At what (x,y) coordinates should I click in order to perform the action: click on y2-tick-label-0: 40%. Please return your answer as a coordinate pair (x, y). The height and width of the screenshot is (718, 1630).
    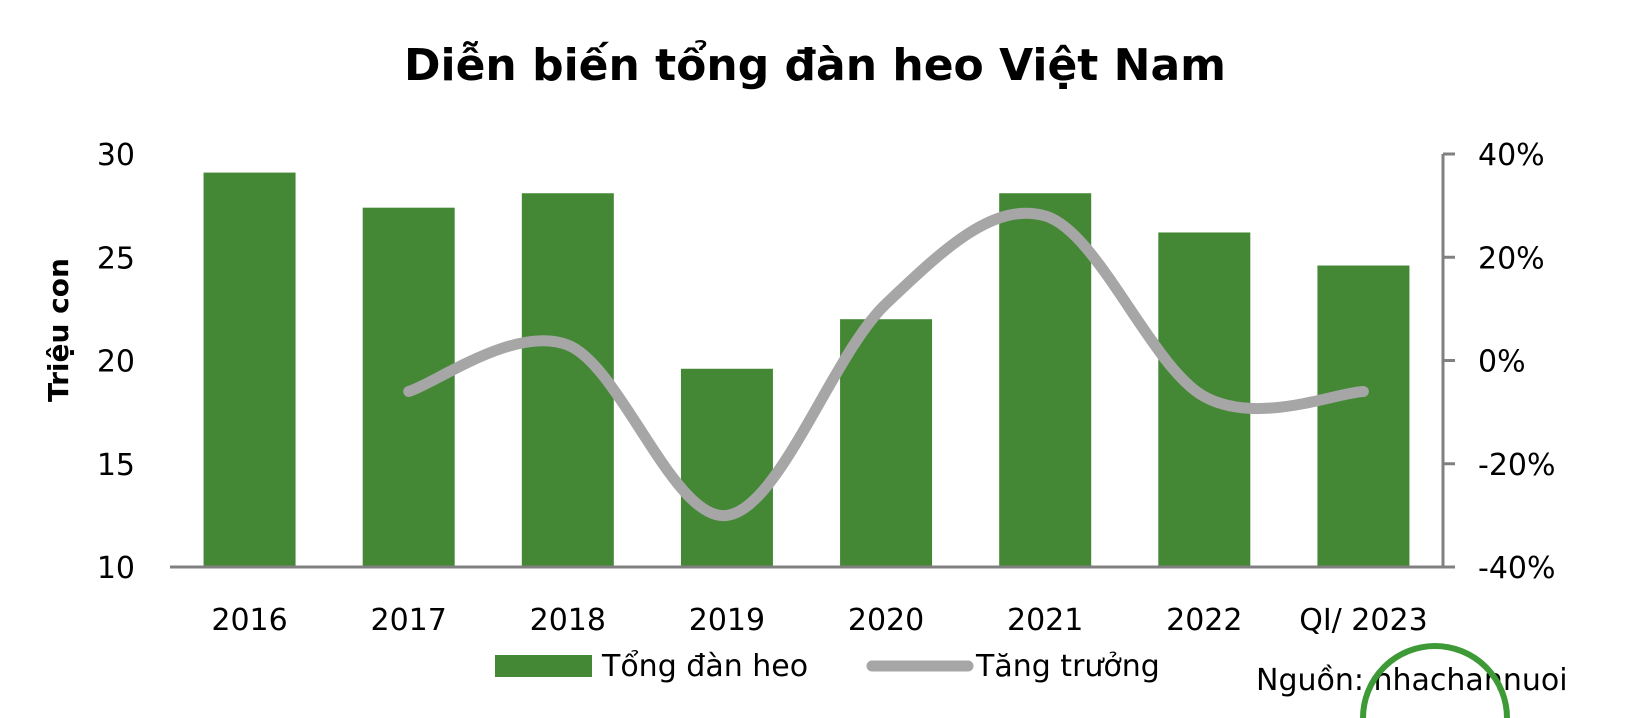
    Looking at the image, I should click on (1511, 155).